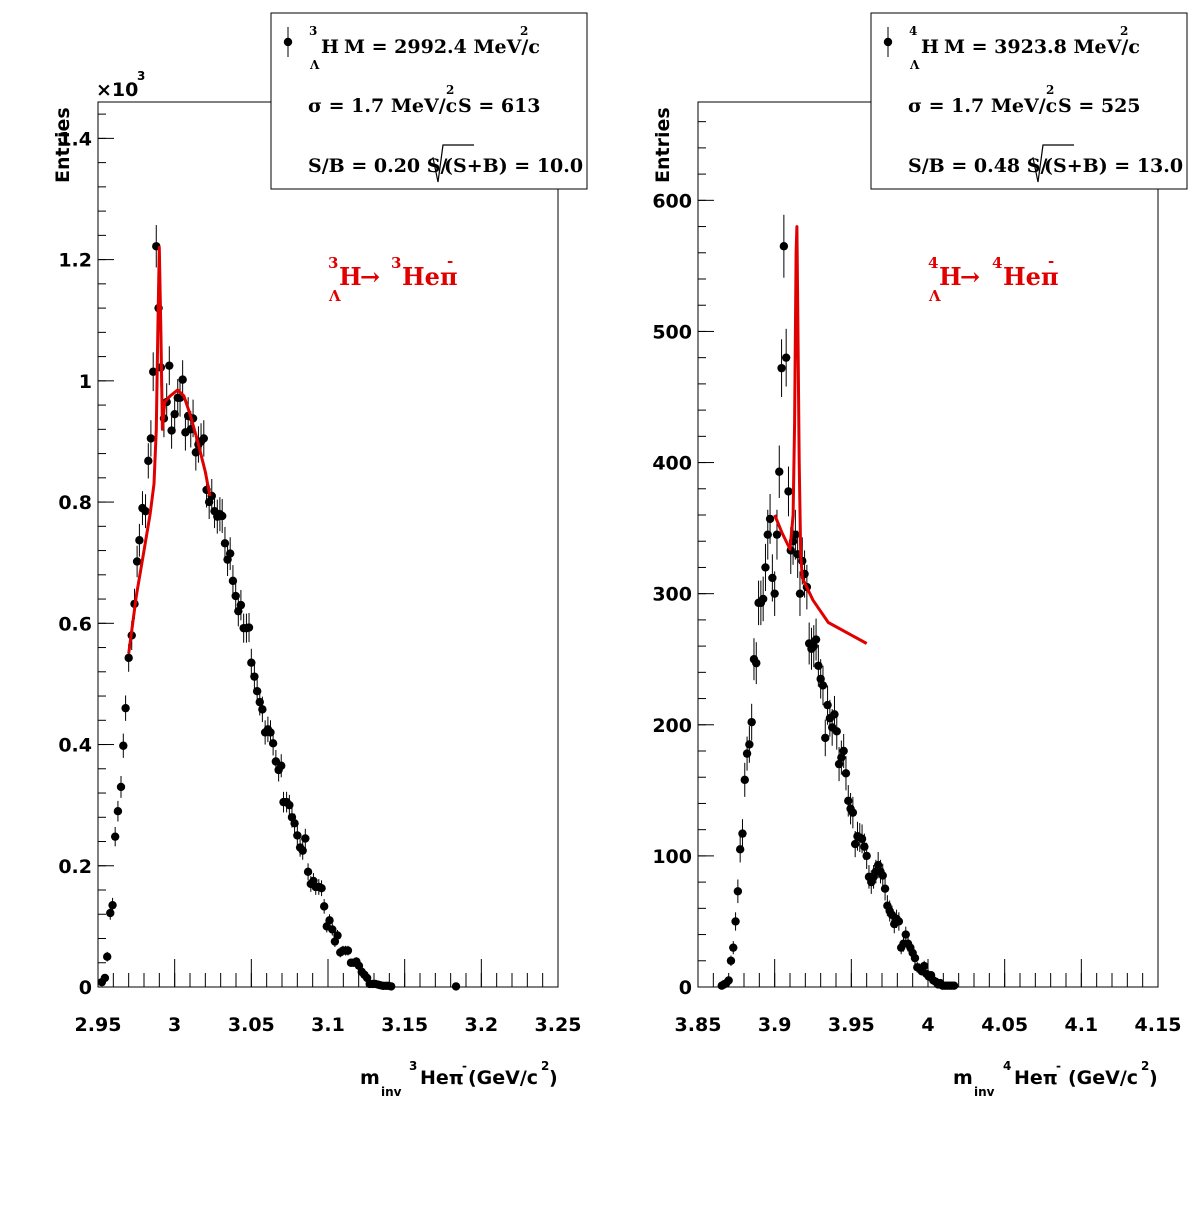 The width and height of the screenshot is (1200, 1214). I want to click on svg-text: (GeV/c, so click(503, 1078).